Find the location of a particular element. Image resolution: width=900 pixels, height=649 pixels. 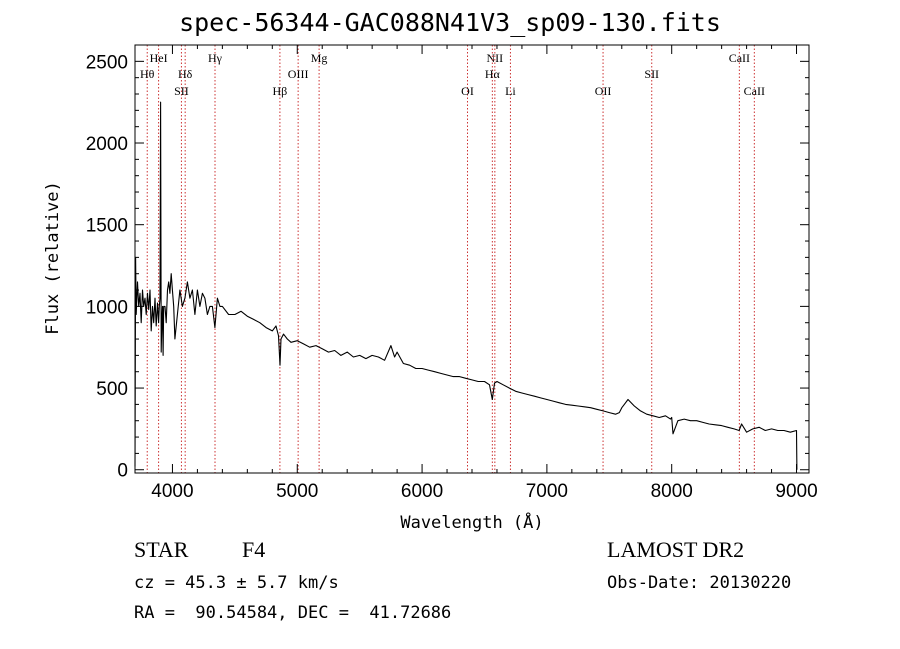

x-tick-label-2: 6000 is located at coordinates (422, 491).